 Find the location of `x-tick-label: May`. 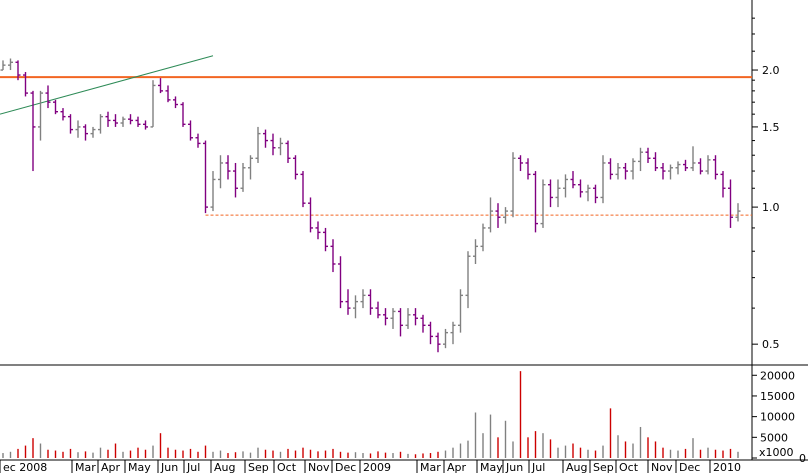

x-tick-label: May is located at coordinates (139, 467).